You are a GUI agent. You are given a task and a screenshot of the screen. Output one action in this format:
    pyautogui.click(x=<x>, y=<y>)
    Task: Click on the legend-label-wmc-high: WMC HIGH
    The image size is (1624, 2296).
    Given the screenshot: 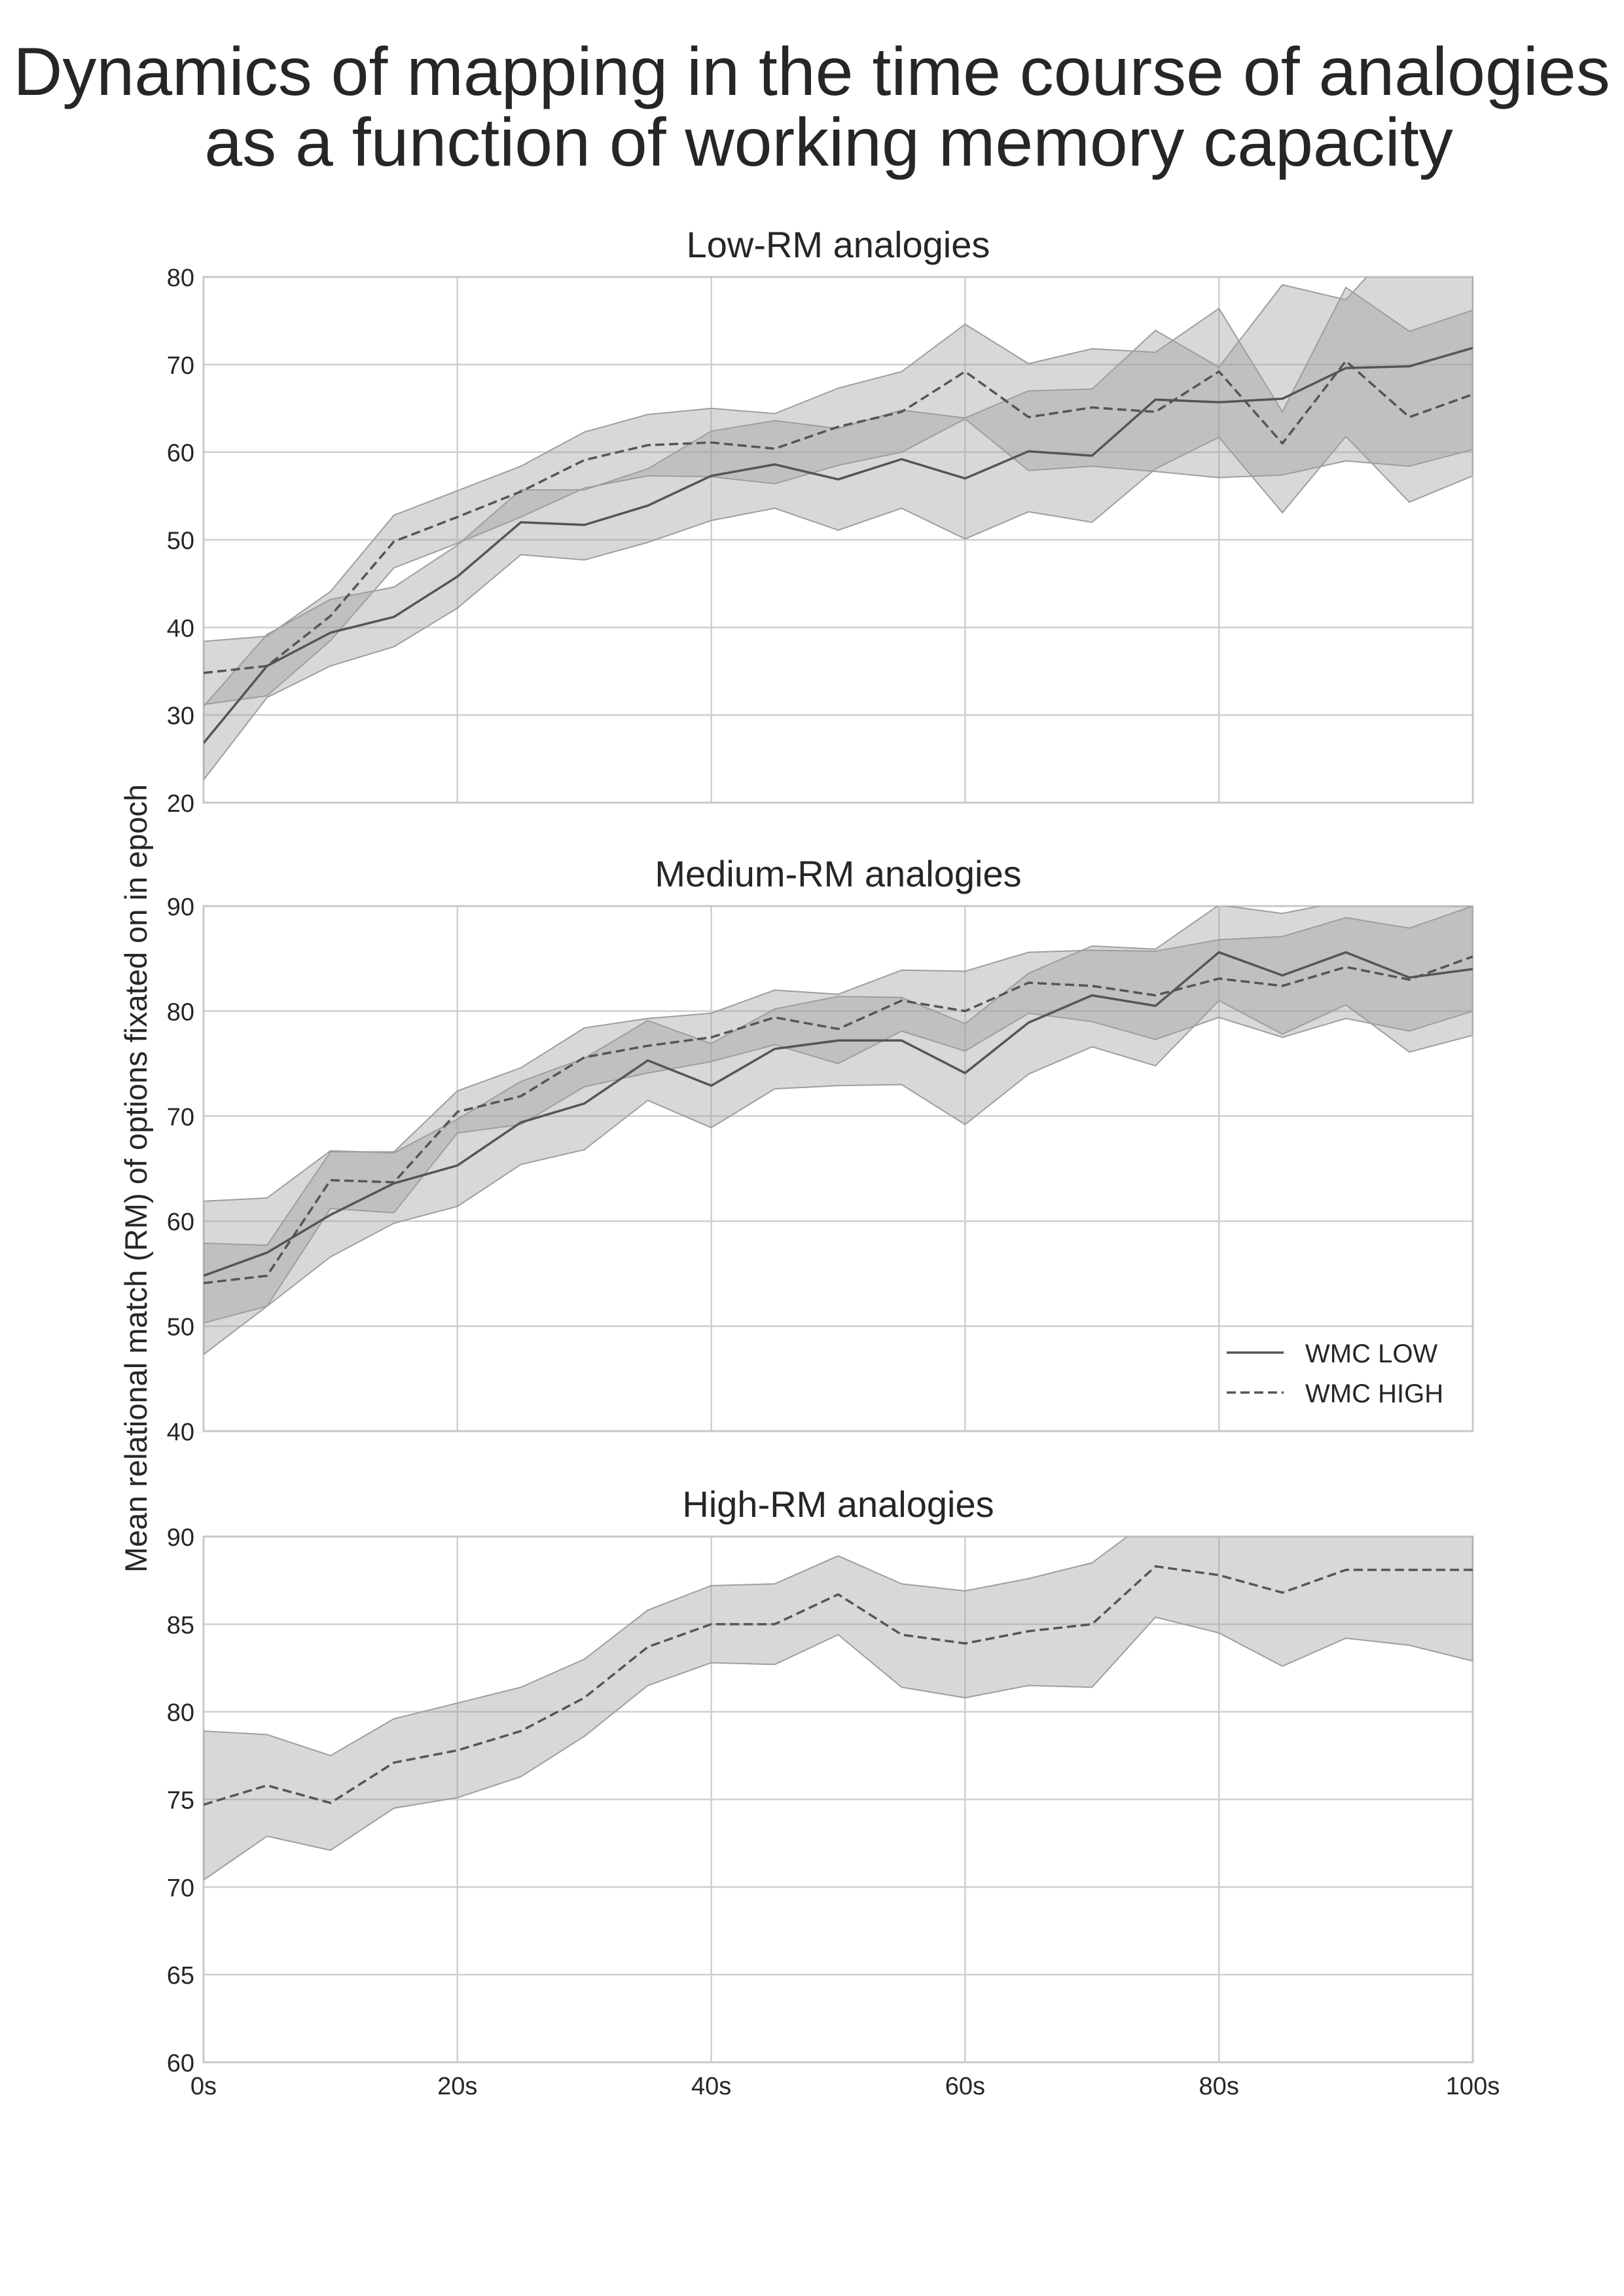 What is the action you would take?
    pyautogui.click(x=1374, y=1393)
    